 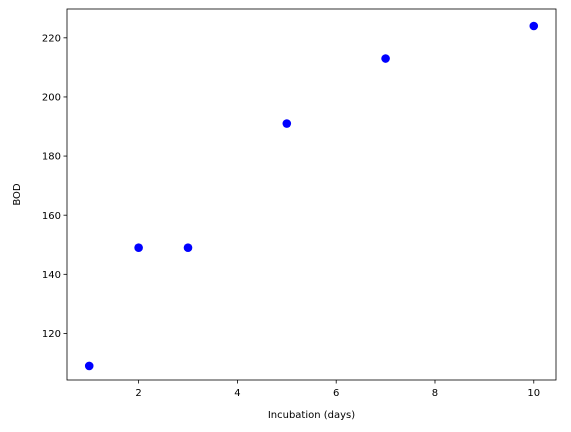 What do you see at coordinates (54, 186) in the screenshot?
I see `y-axis: 120 140 160 180 200 220` at bounding box center [54, 186].